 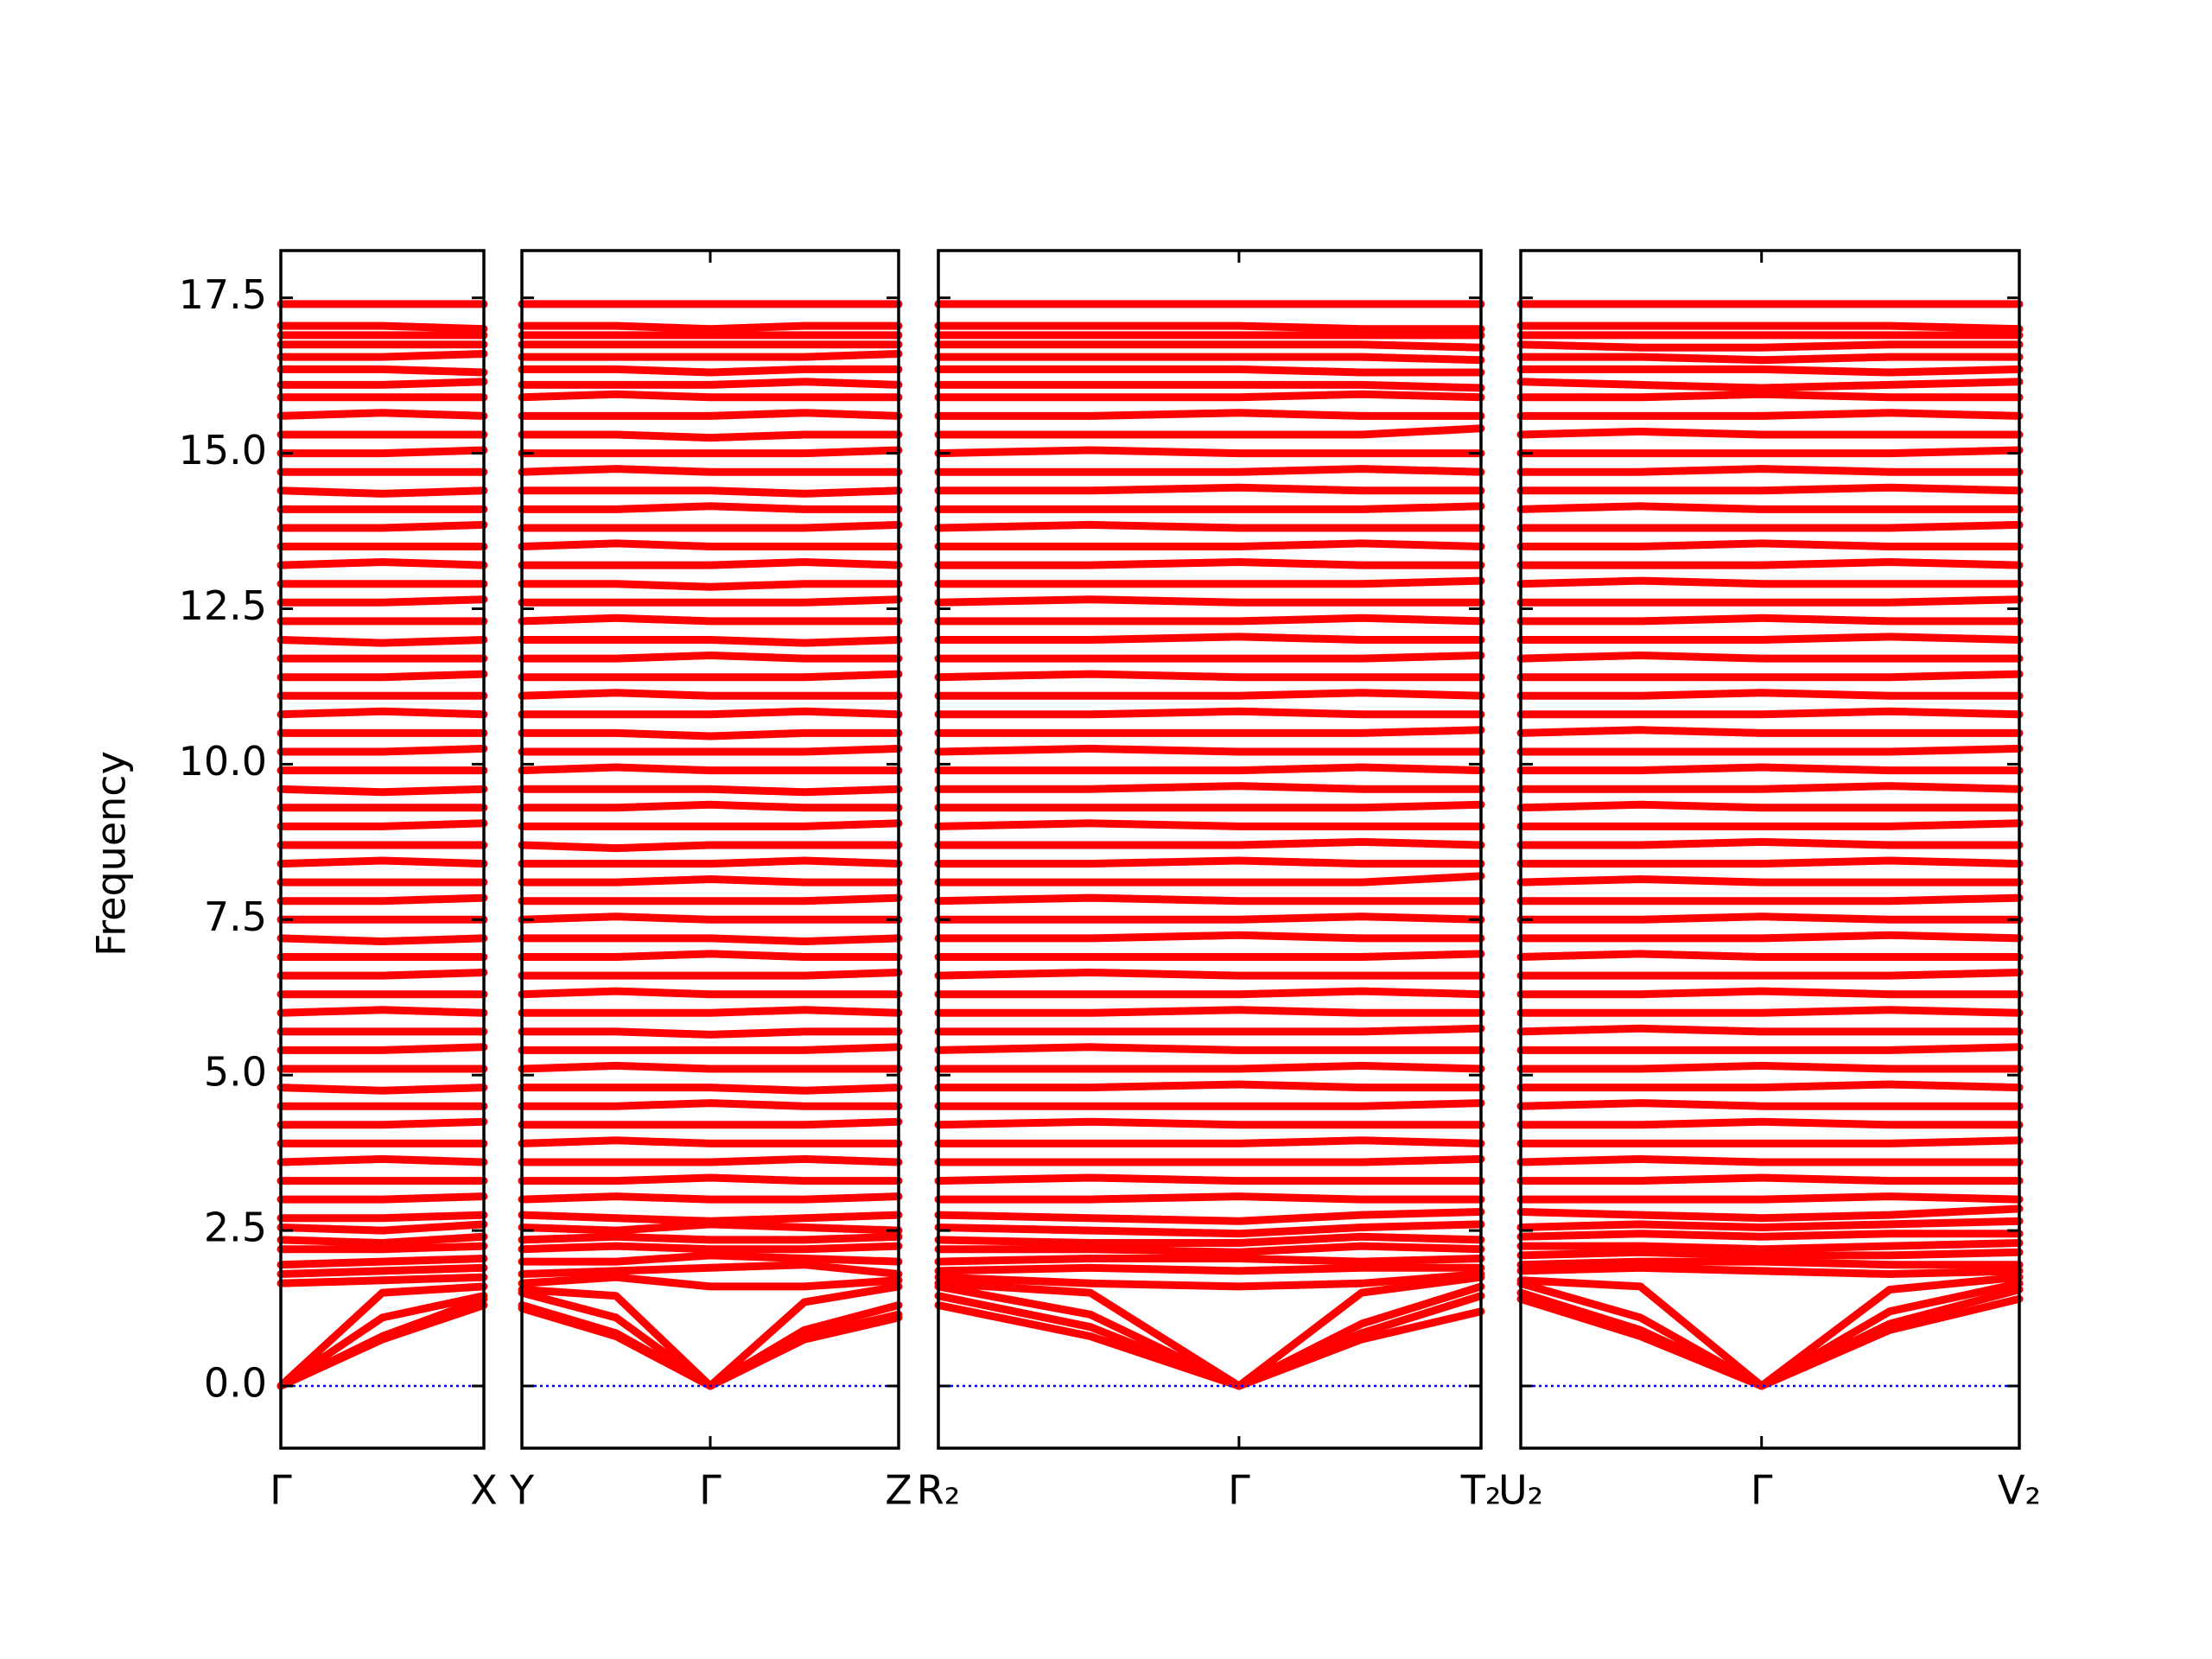 What do you see at coordinates (235, 1228) in the screenshot?
I see `y-tick-label: 2.5` at bounding box center [235, 1228].